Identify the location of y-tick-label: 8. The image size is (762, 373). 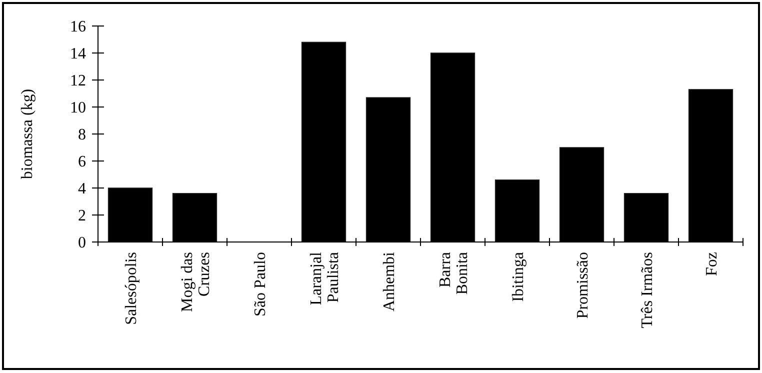
(82, 135).